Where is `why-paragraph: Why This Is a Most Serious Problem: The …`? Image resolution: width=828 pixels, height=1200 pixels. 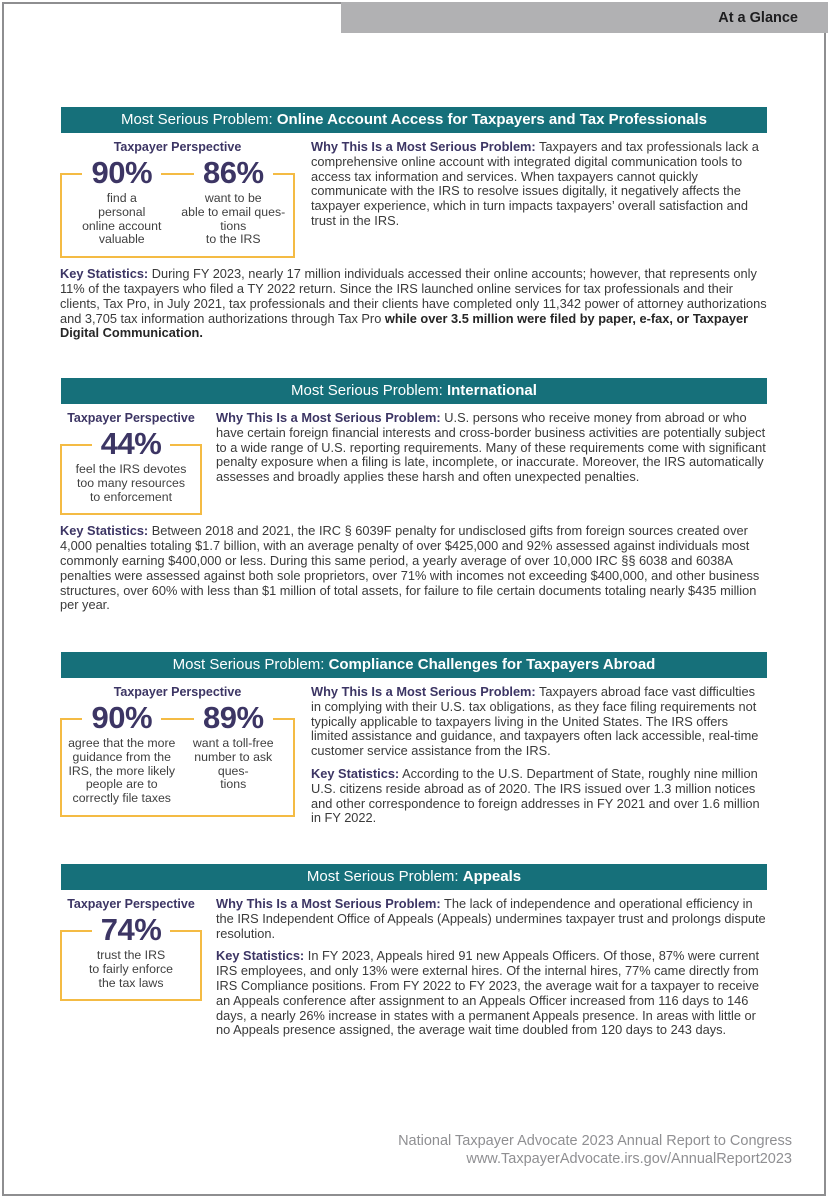 why-paragraph: Why This Is a Most Serious Problem: The … is located at coordinates (492, 918).